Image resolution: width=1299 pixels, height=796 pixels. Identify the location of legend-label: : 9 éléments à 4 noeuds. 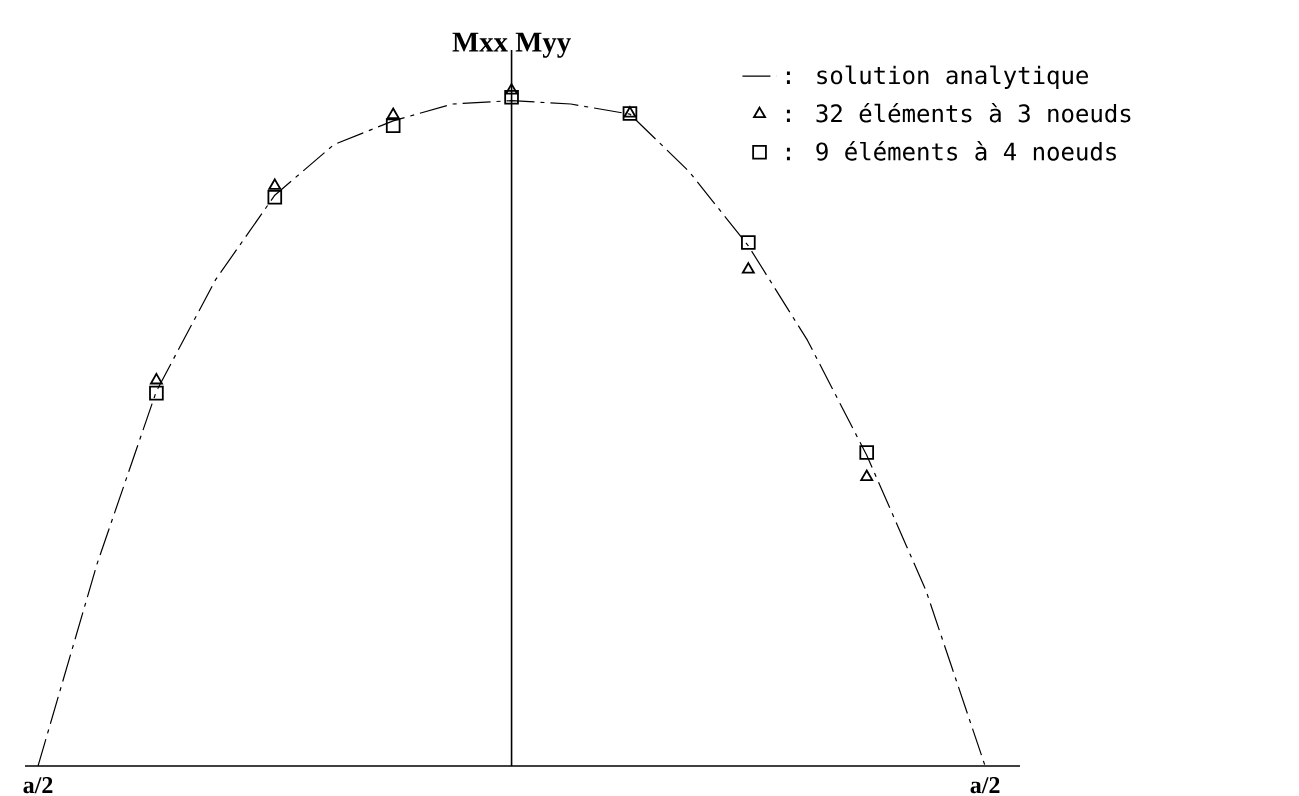
(951, 151).